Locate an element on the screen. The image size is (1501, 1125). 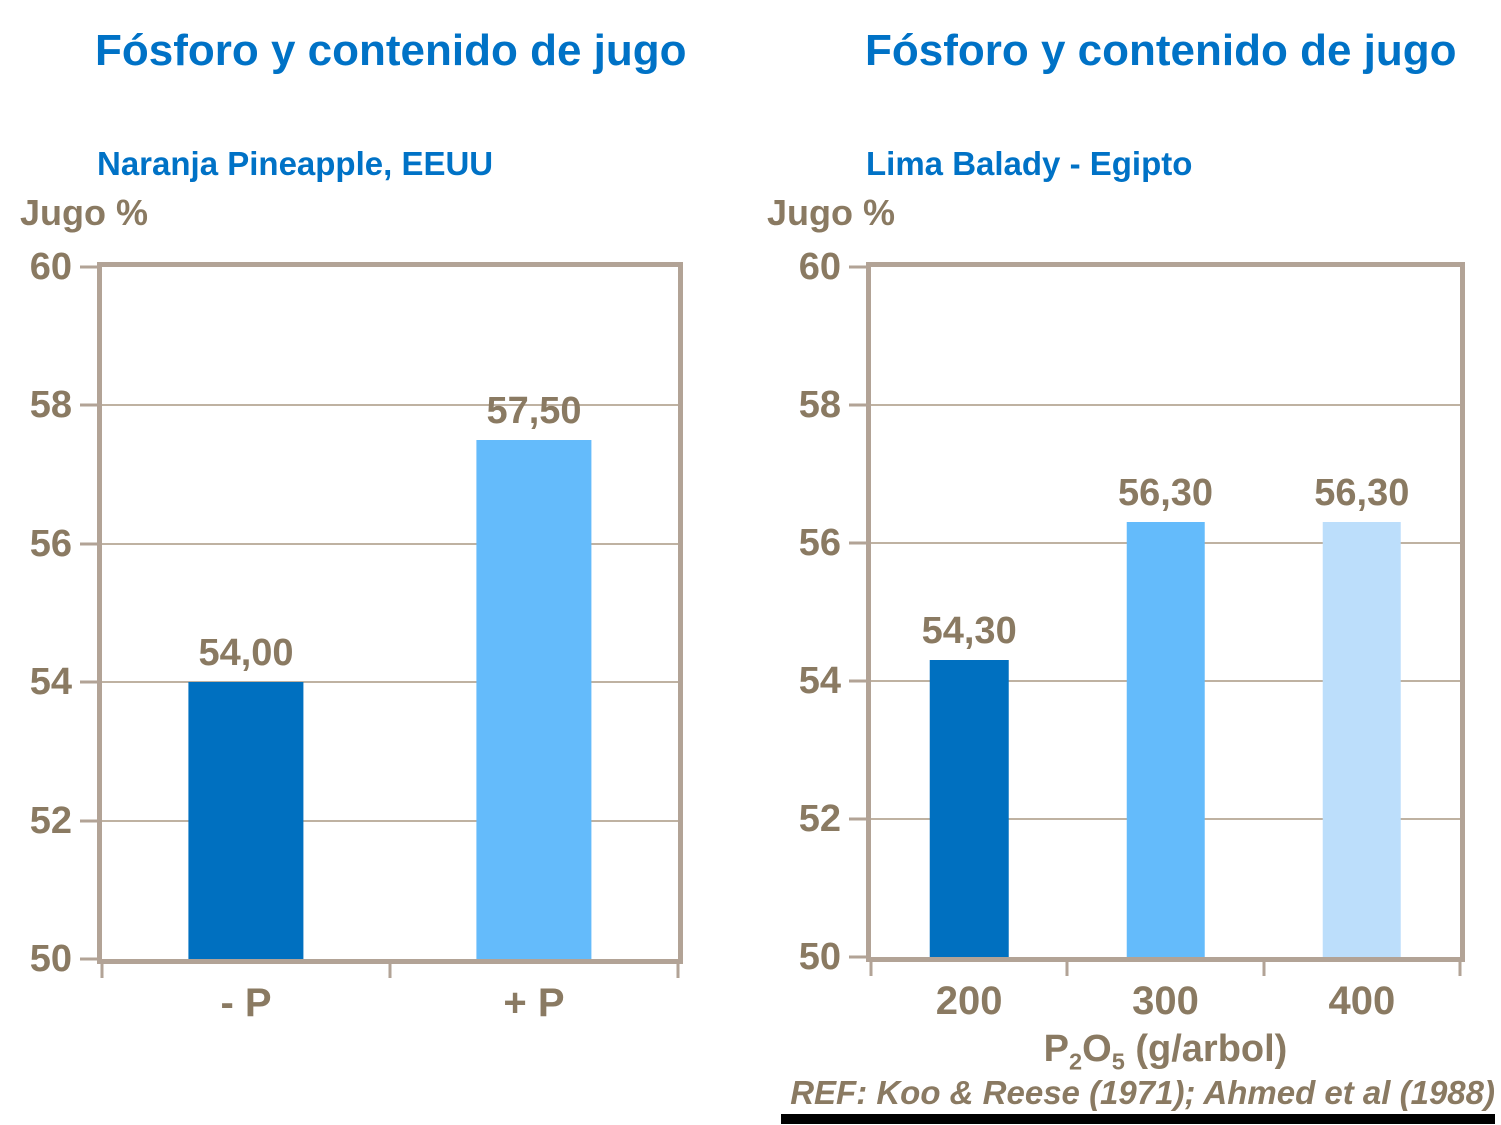
y-axis-title-right: Jugo % is located at coordinates (831, 212).